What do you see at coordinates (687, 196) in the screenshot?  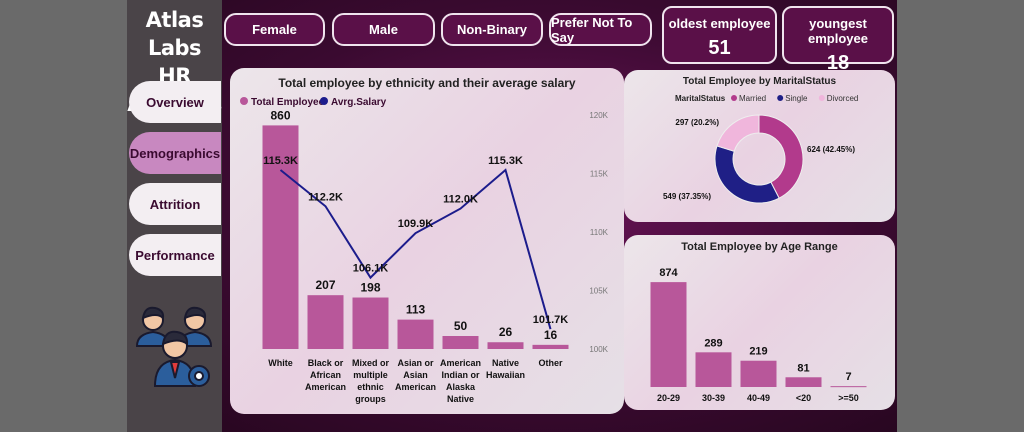 I see `slice-data-label: 549 (37.35%)` at bounding box center [687, 196].